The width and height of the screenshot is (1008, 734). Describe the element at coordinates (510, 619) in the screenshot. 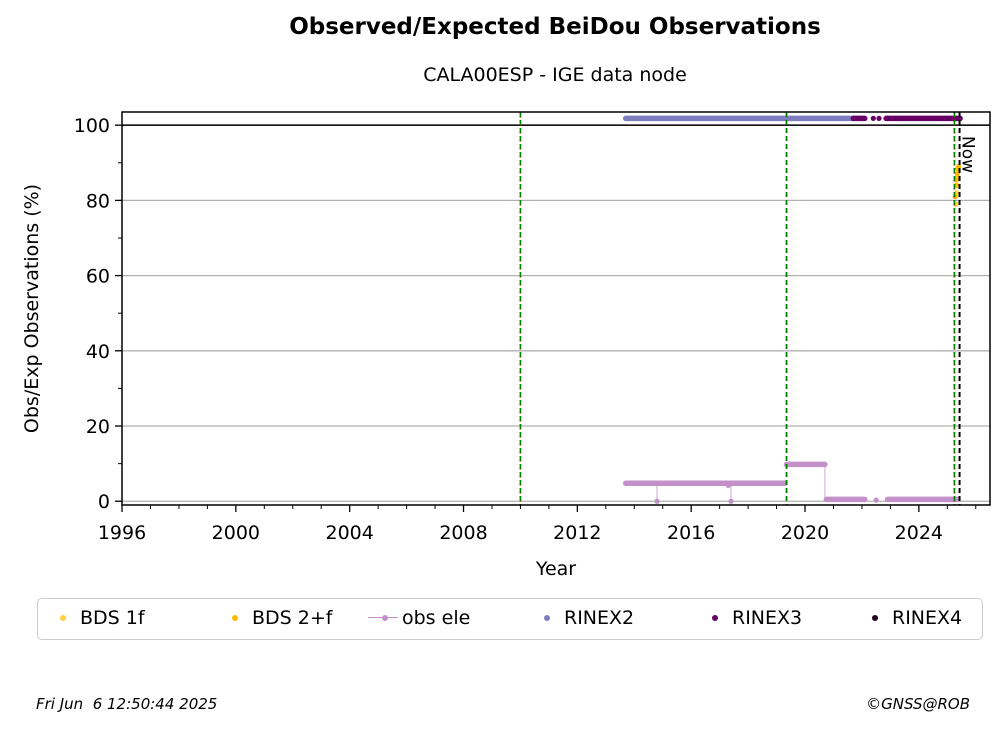

I see `legend: BDS 1f BDS 2+f obs ele RINEX2 RINEX3 RINEX4` at that location.